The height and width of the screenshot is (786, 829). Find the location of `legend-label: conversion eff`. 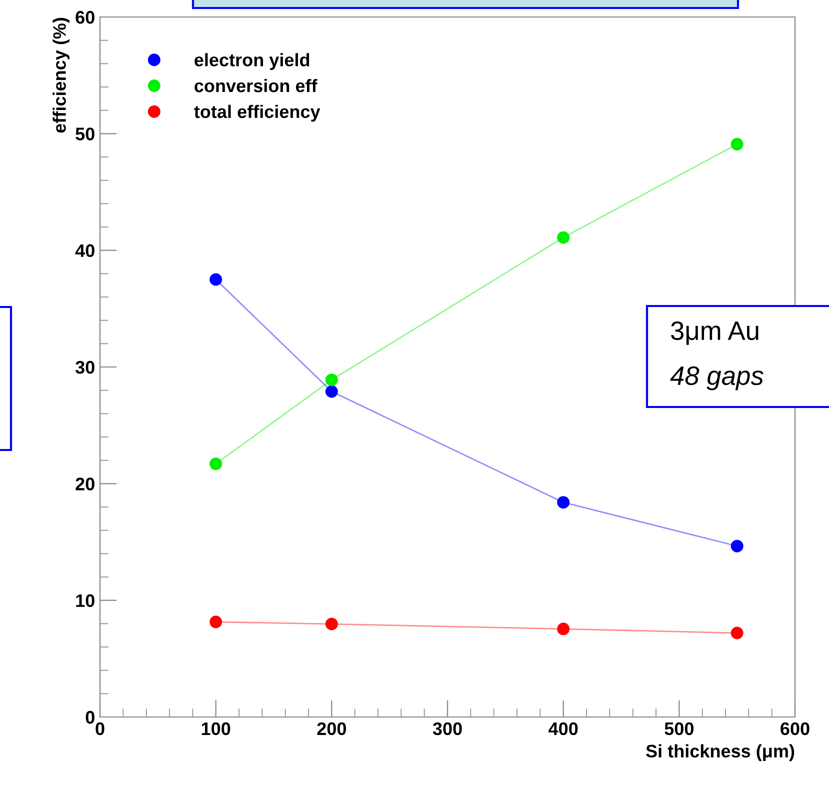

legend-label: conversion eff is located at coordinates (256, 85).